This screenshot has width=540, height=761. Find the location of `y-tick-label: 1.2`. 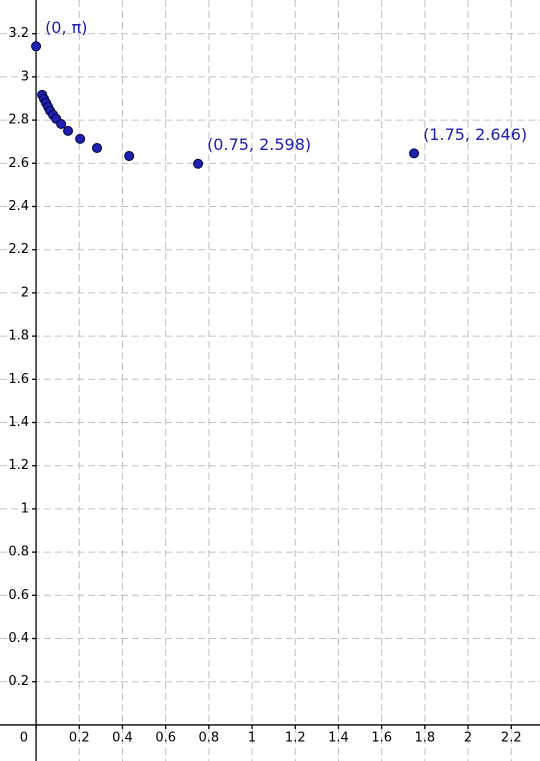

y-tick-label: 1.2 is located at coordinates (18, 465).